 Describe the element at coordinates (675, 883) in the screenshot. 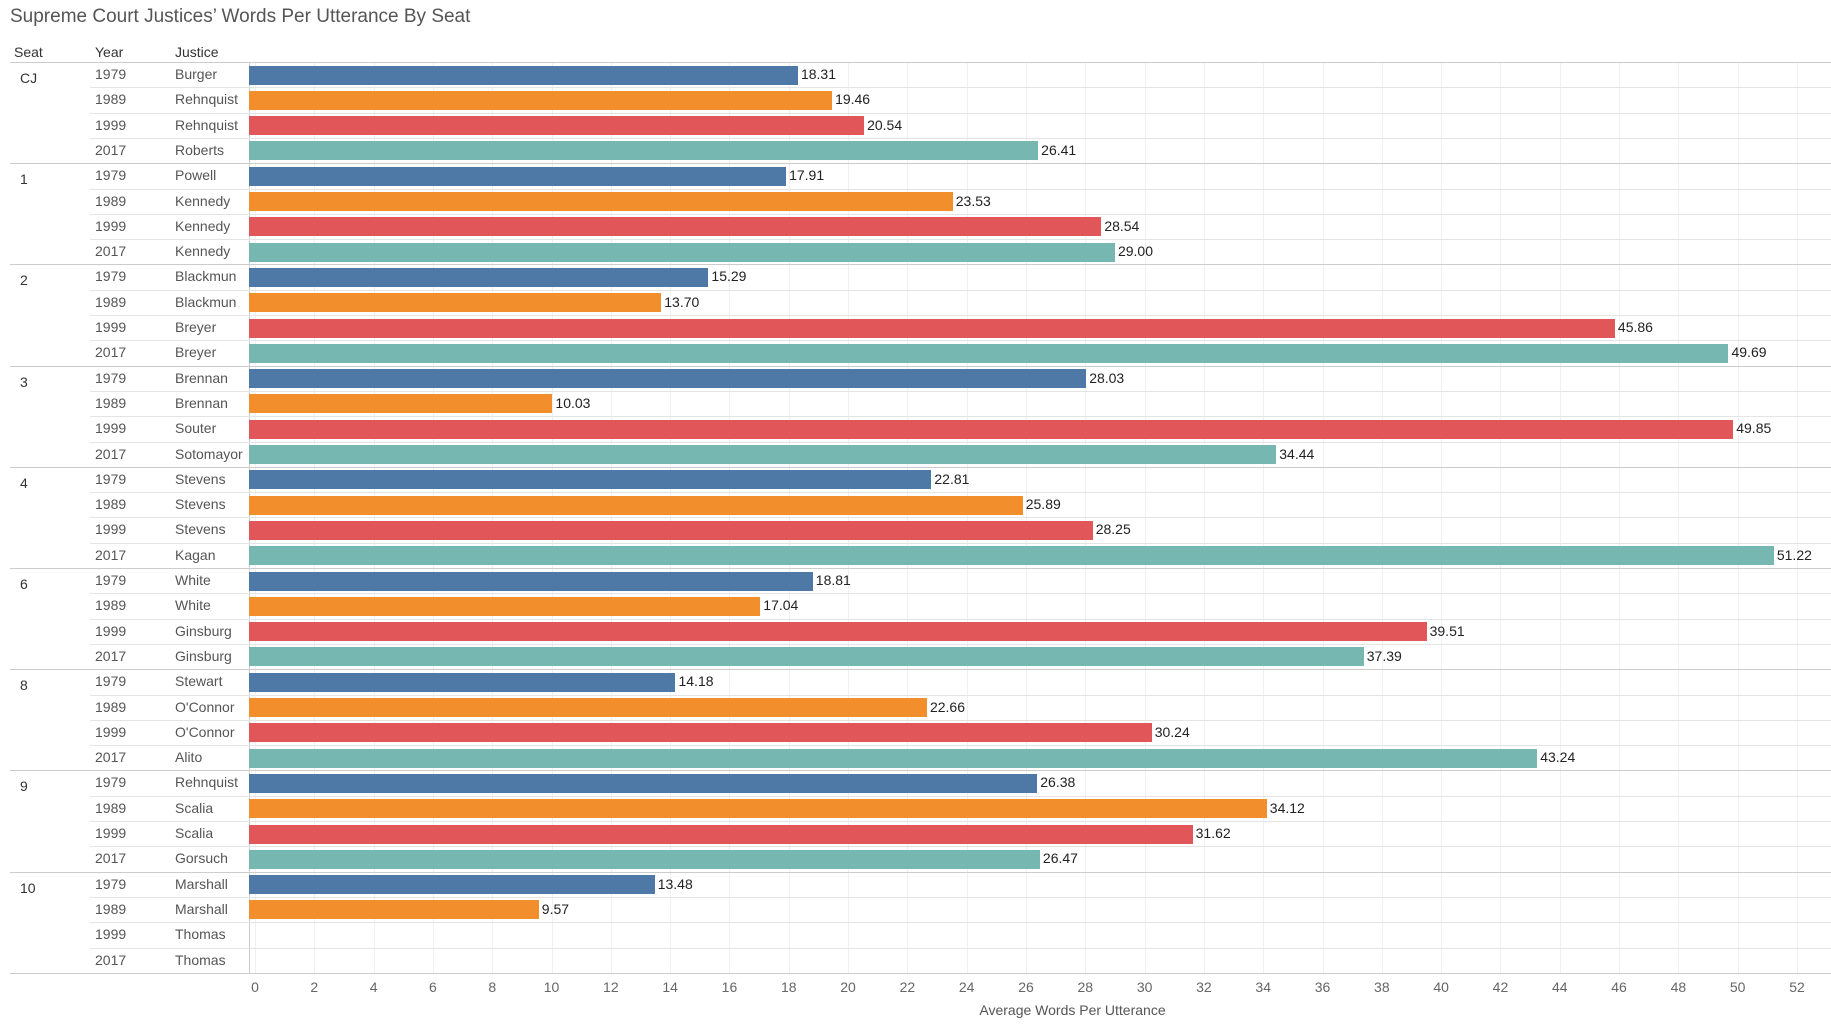

I see `data-label: 13.48` at that location.